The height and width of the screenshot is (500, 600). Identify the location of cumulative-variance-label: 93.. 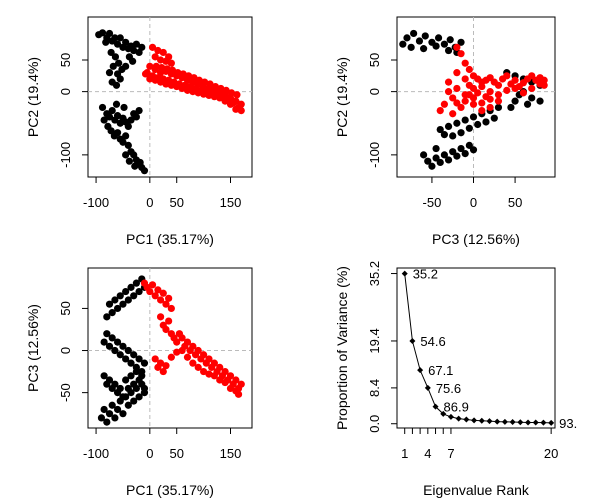
(568, 423).